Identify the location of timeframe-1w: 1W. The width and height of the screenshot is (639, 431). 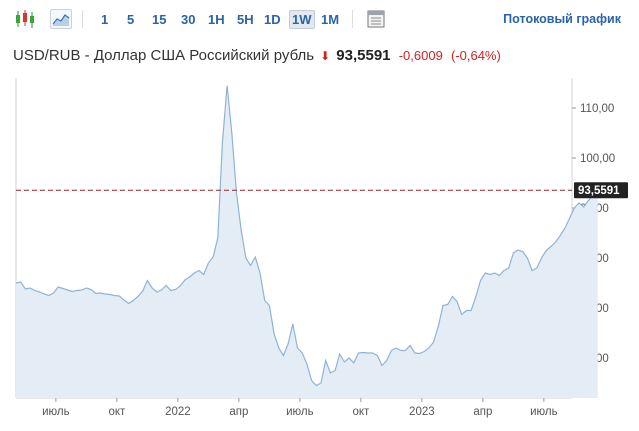
(302, 19).